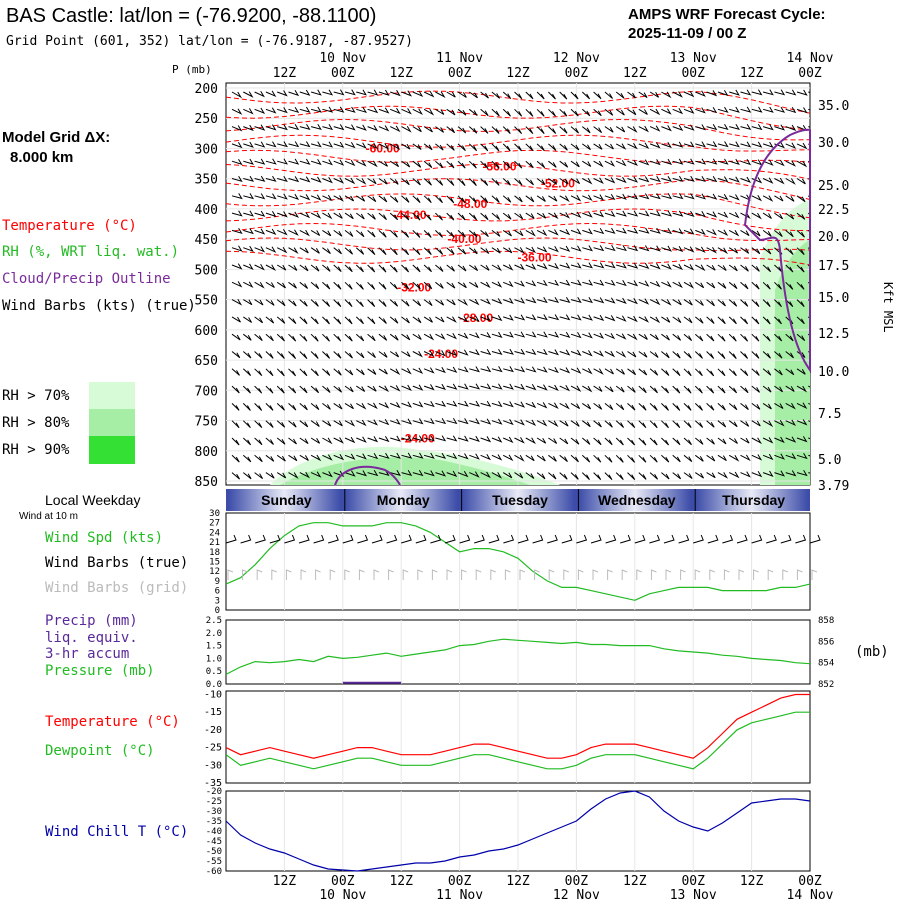  I want to click on surface-barb-grid, so click(814, 574).